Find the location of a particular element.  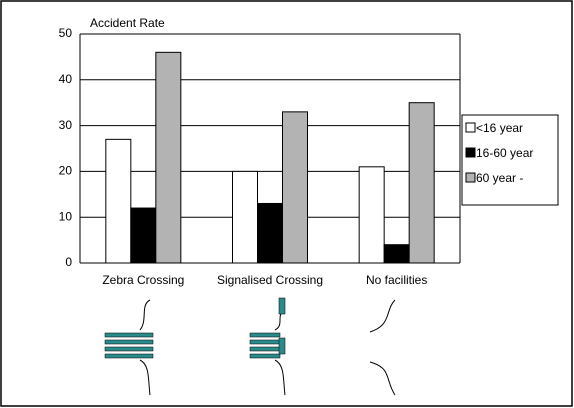

legend-label: 60 year - is located at coordinates (499, 178).